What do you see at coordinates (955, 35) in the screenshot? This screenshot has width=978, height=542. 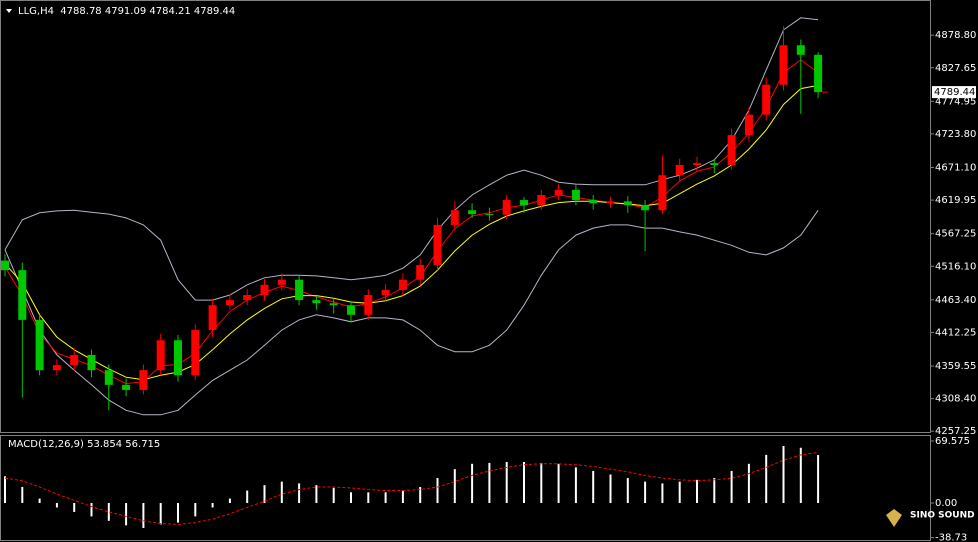 I see `y-tick-label: 4878.80` at bounding box center [955, 35].